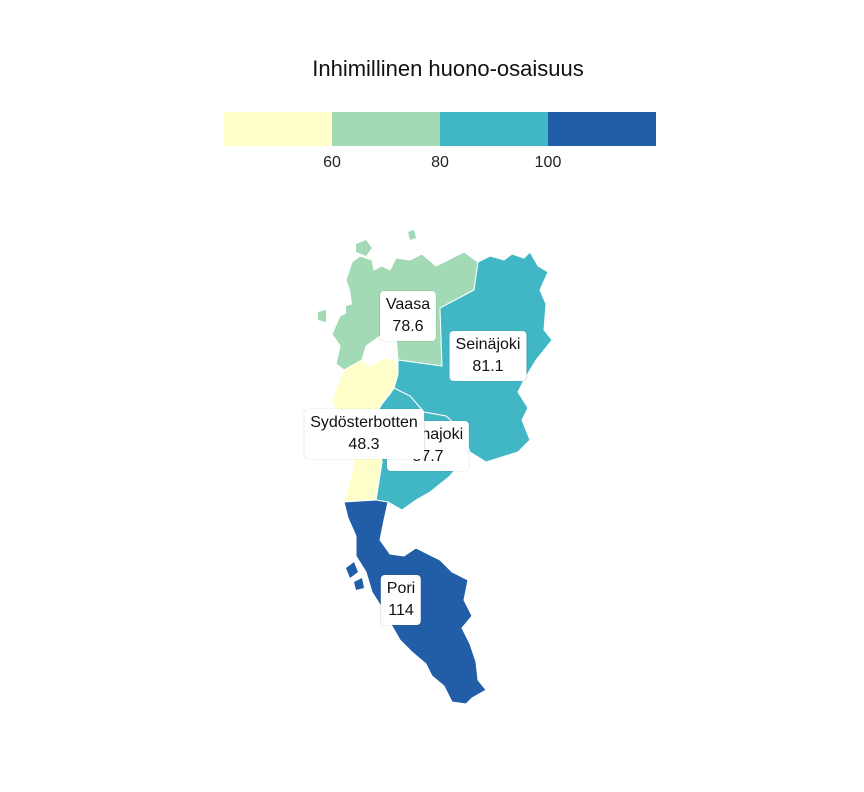 The height and width of the screenshot is (792, 864). I want to click on legend-tick-100: 100, so click(548, 162).